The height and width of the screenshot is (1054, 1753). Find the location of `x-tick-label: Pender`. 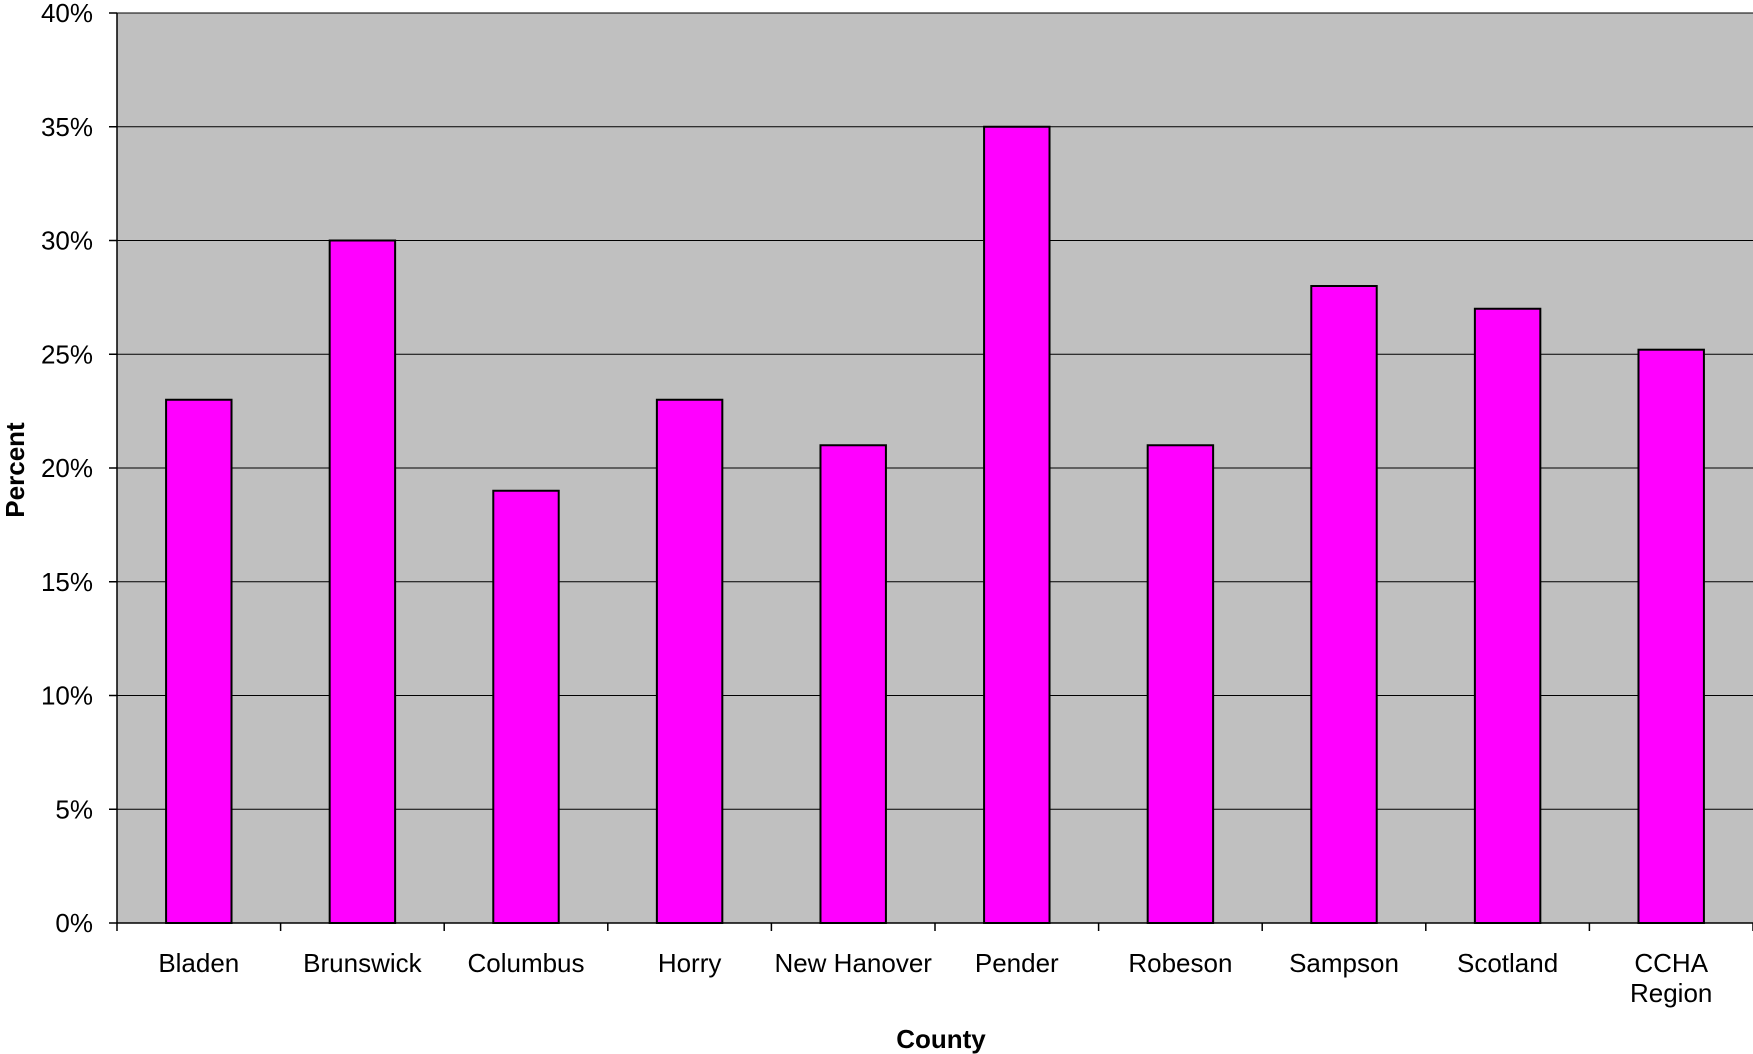

x-tick-label: Pender is located at coordinates (1017, 963).